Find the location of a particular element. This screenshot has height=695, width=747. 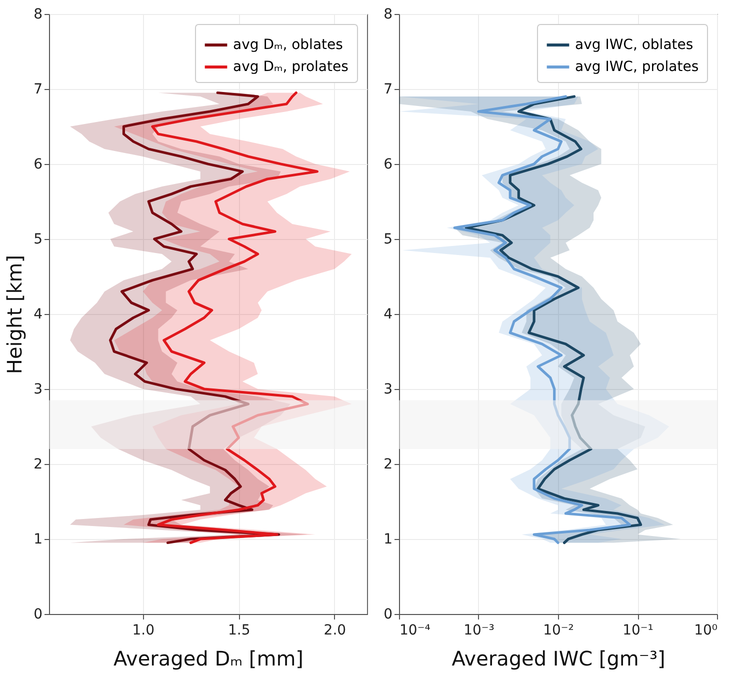

x-tick-label: 10⁻⁴ is located at coordinates (415, 630).